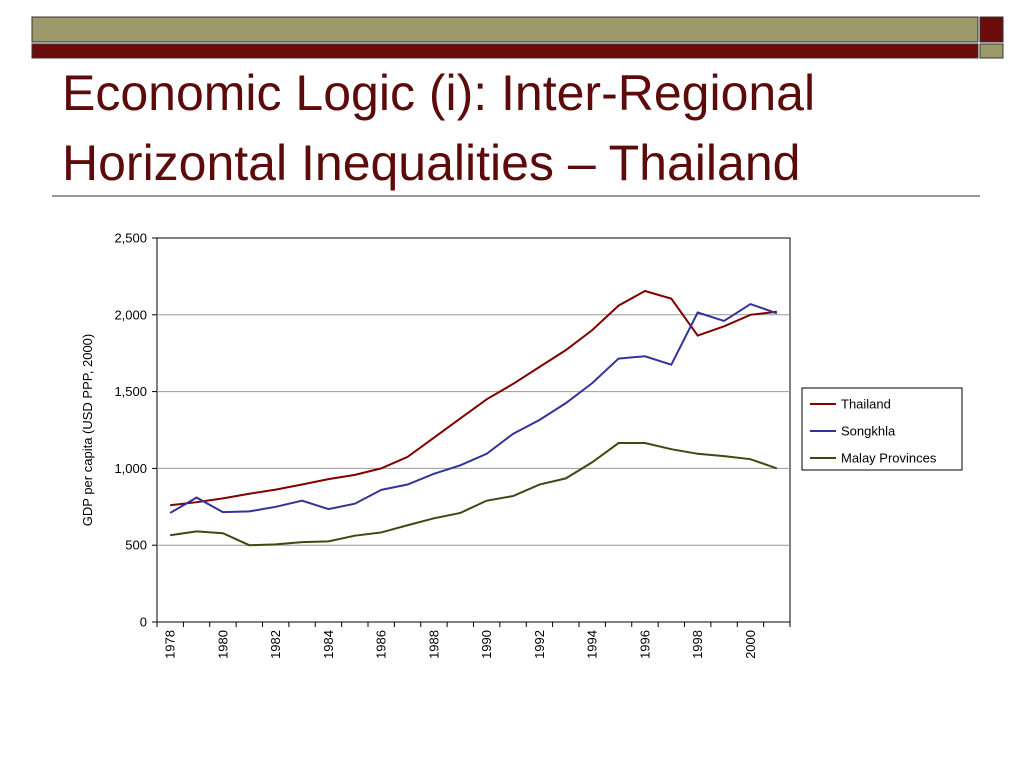 This screenshot has height=768, width=1024. Describe the element at coordinates (592, 644) in the screenshot. I see `x-tick-label: 1994` at that location.